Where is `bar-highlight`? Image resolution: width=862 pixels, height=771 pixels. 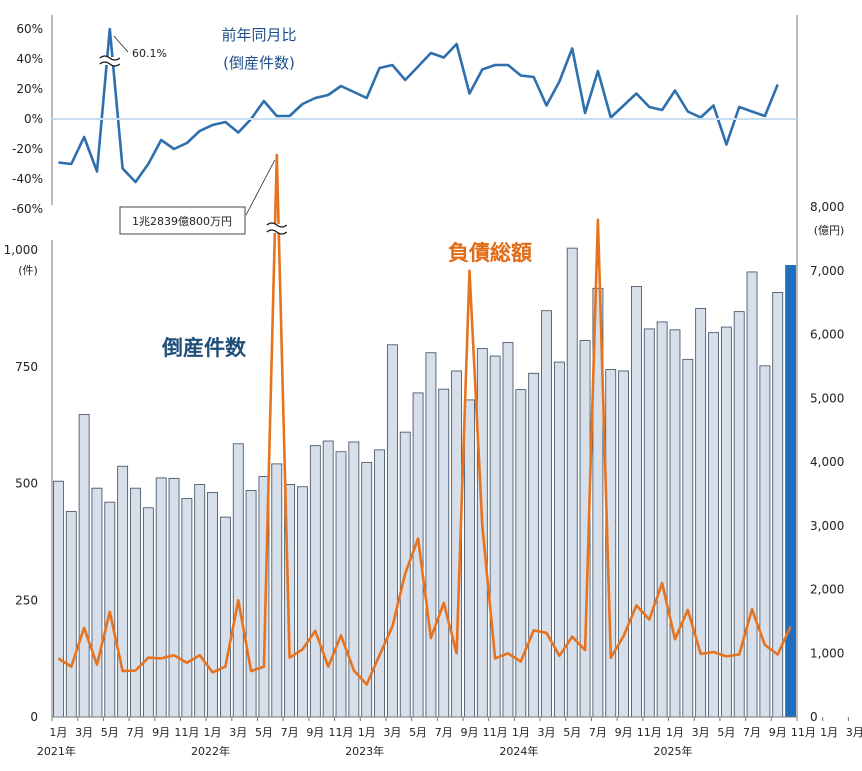
bar-highlight is located at coordinates (790, 491).